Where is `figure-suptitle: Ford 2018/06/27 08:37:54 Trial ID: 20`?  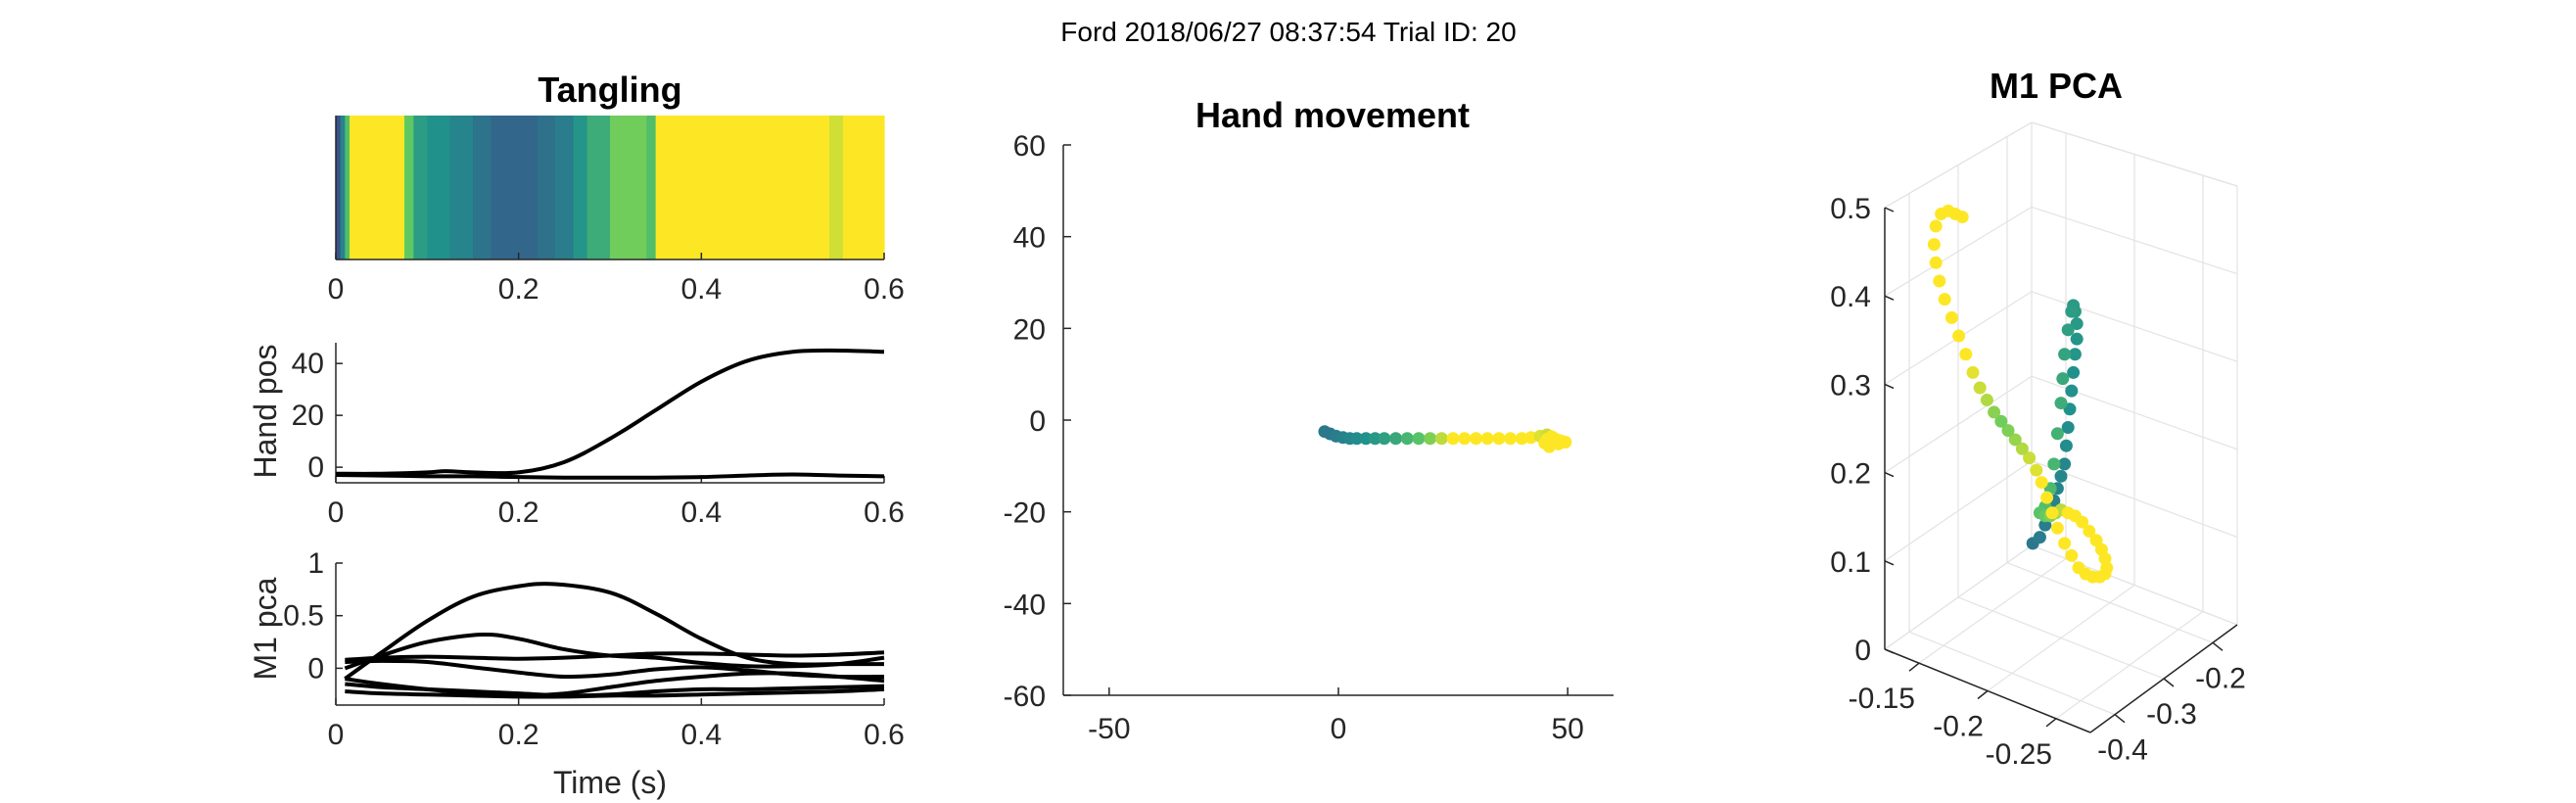
figure-suptitle: Ford 2018/06/27 08:37:54 Trial ID: 20 is located at coordinates (1288, 32).